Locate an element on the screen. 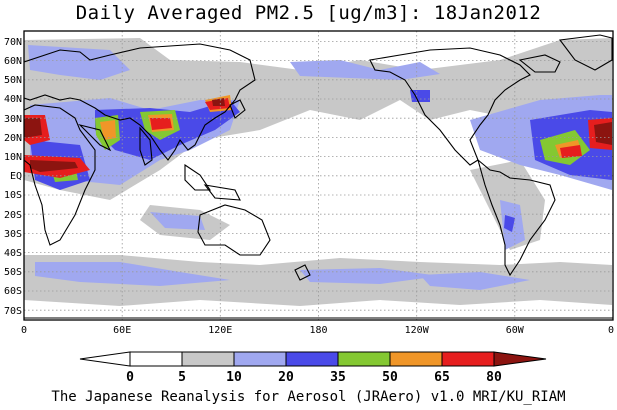 The image size is (617, 410). lon-label: 60E is located at coordinates (122, 330).